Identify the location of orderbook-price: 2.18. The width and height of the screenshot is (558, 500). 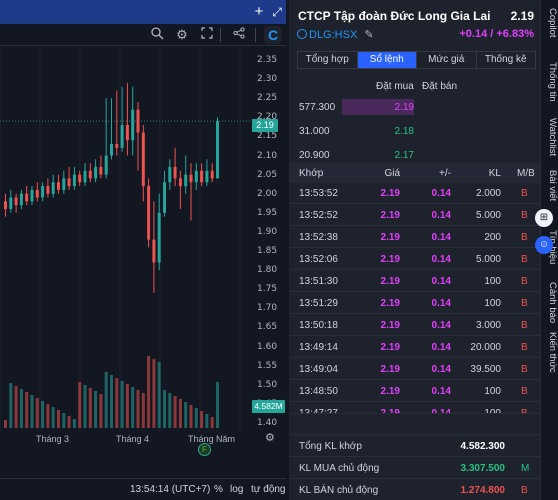
(404, 131).